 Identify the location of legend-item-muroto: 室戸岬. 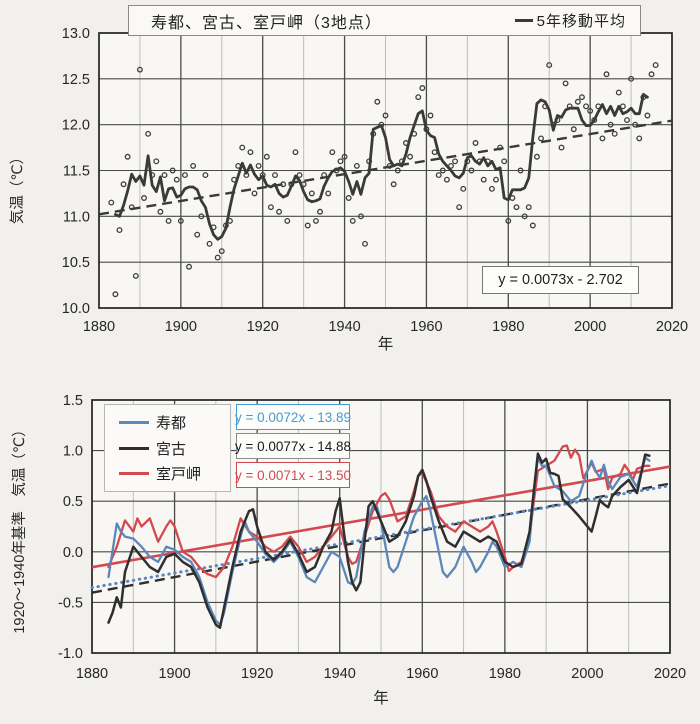
(174, 473).